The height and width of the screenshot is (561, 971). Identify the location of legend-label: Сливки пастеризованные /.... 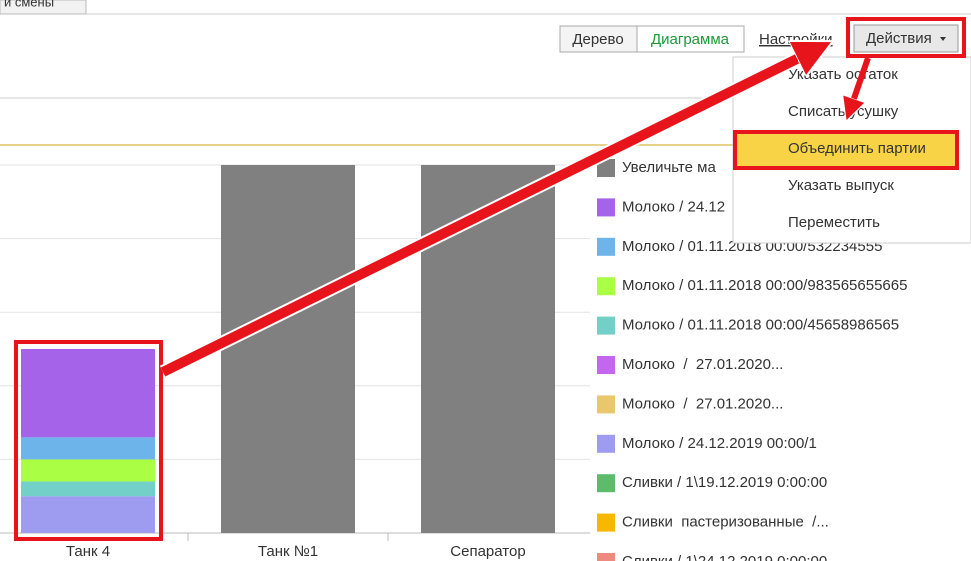
(725, 522).